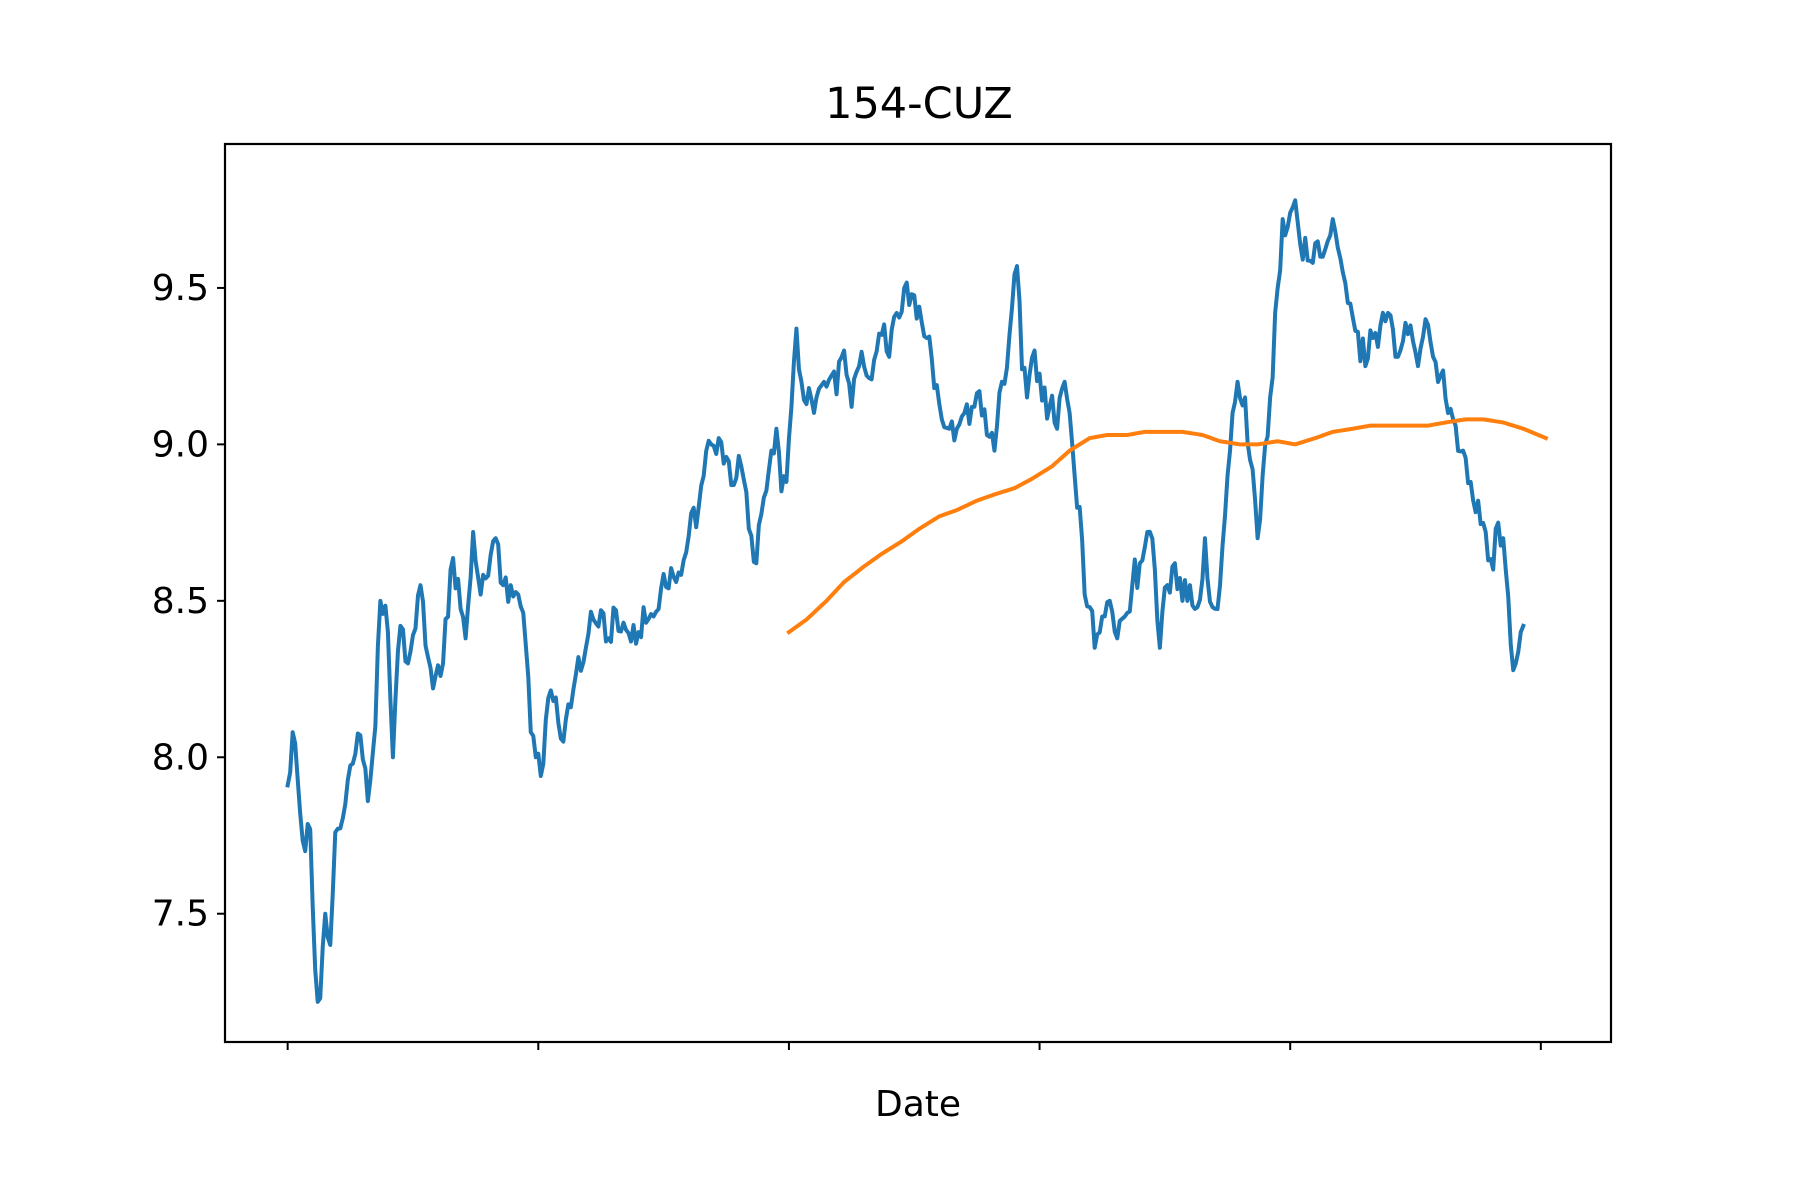 The image size is (1800, 1200). Describe the element at coordinates (914, 1046) in the screenshot. I see `x-axis` at that location.